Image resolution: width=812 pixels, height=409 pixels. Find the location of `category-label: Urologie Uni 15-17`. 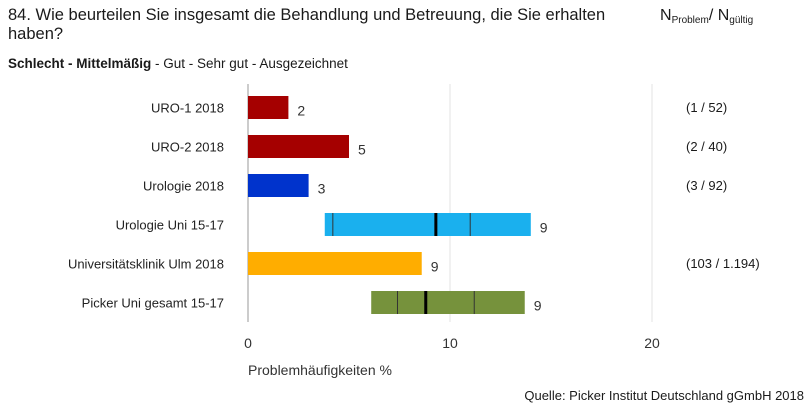

category-label: Urologie Uni 15-17 is located at coordinates (170, 225).